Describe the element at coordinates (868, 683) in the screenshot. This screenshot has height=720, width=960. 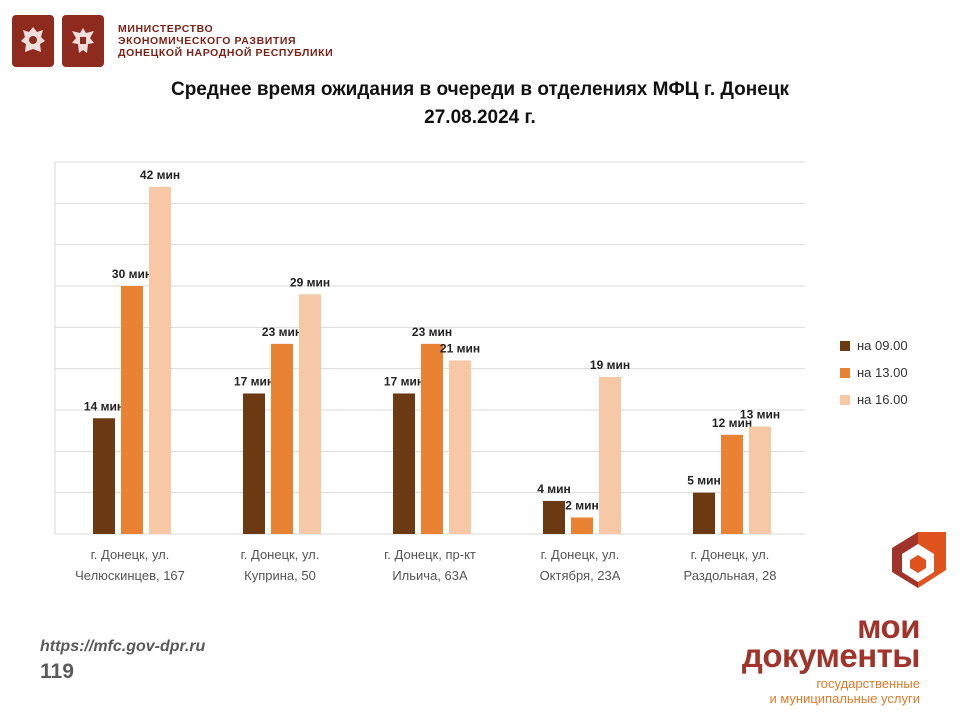
I see `brand-tagline-line: государственные` at that location.